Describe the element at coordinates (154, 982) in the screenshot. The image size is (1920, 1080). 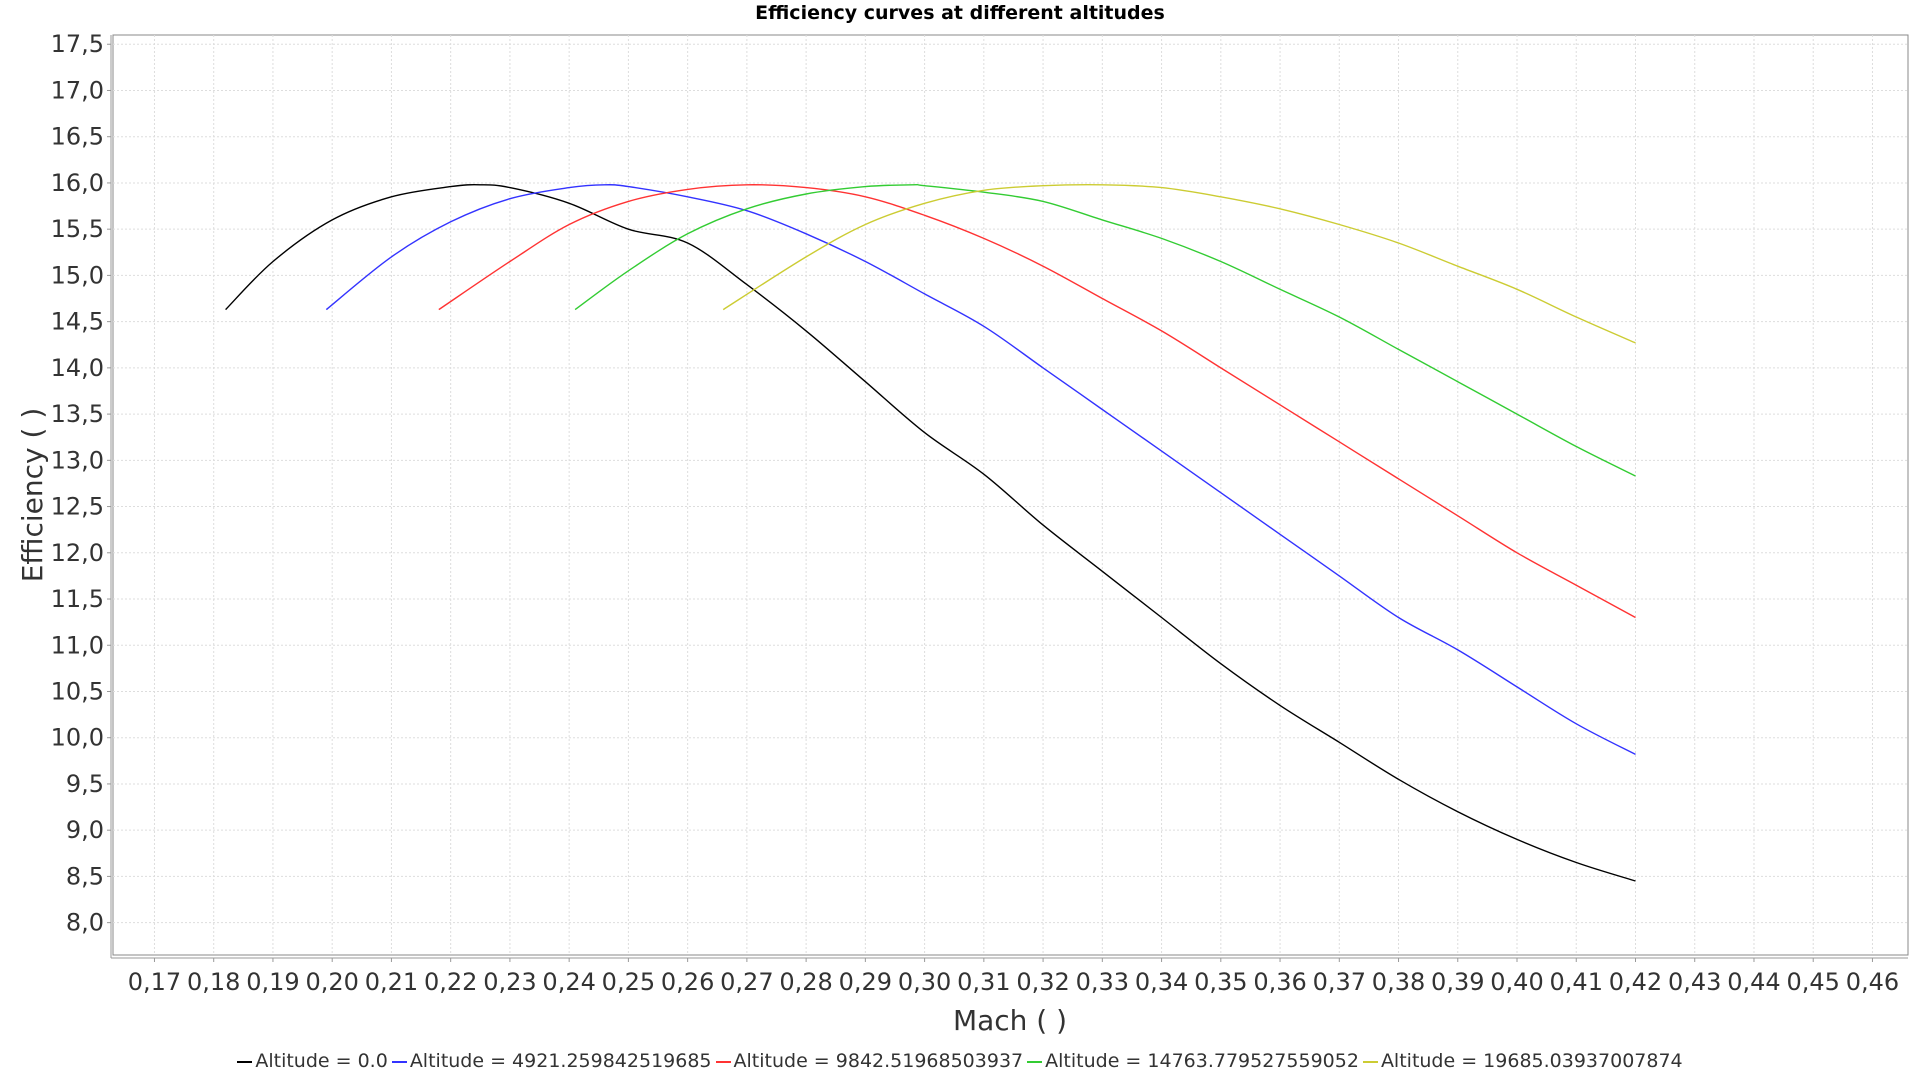
I see `x-tick-label: 0,17` at that location.